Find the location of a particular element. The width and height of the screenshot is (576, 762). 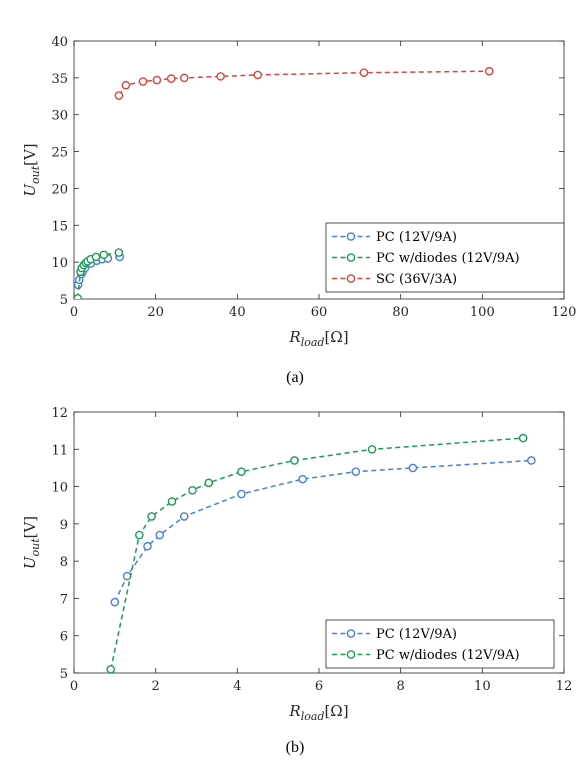

x-tick-label: 60 is located at coordinates (319, 312).